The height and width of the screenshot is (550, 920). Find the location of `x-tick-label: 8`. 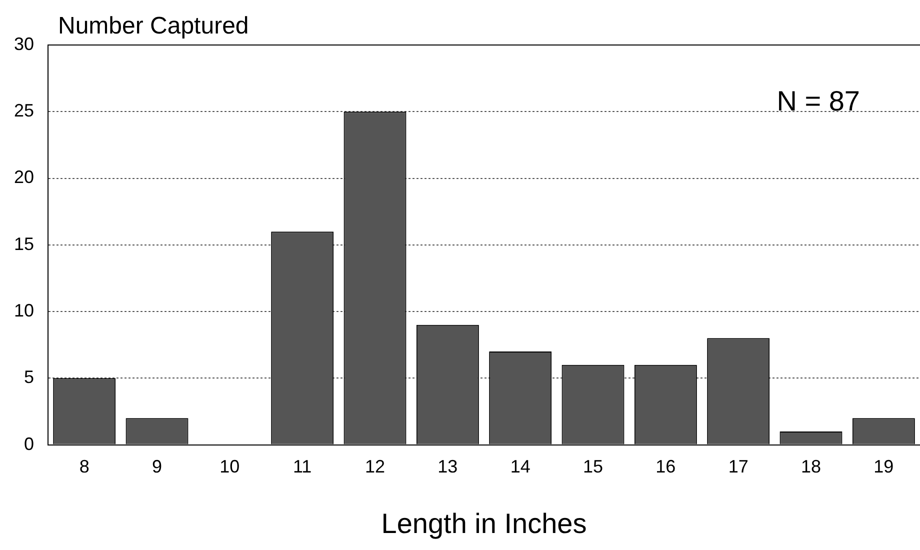

x-tick-label: 8 is located at coordinates (84, 466).